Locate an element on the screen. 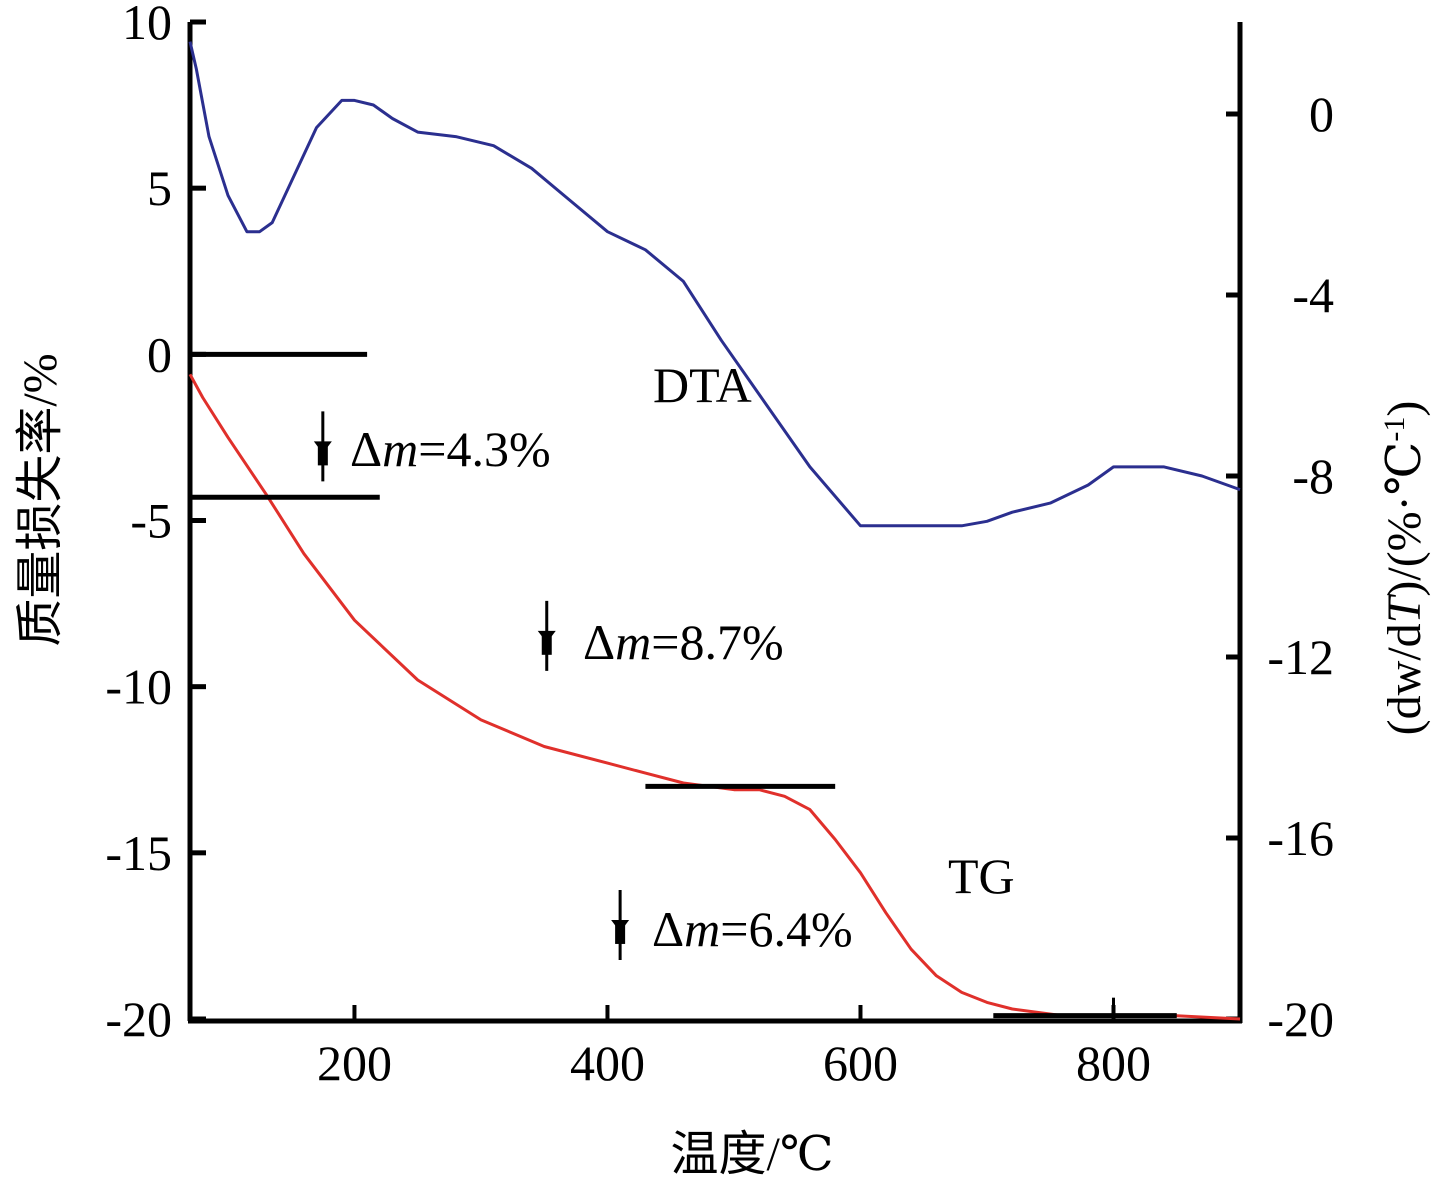 The height and width of the screenshot is (1181, 1441). x-axis-title: 温度/℃ is located at coordinates (751, 1154).